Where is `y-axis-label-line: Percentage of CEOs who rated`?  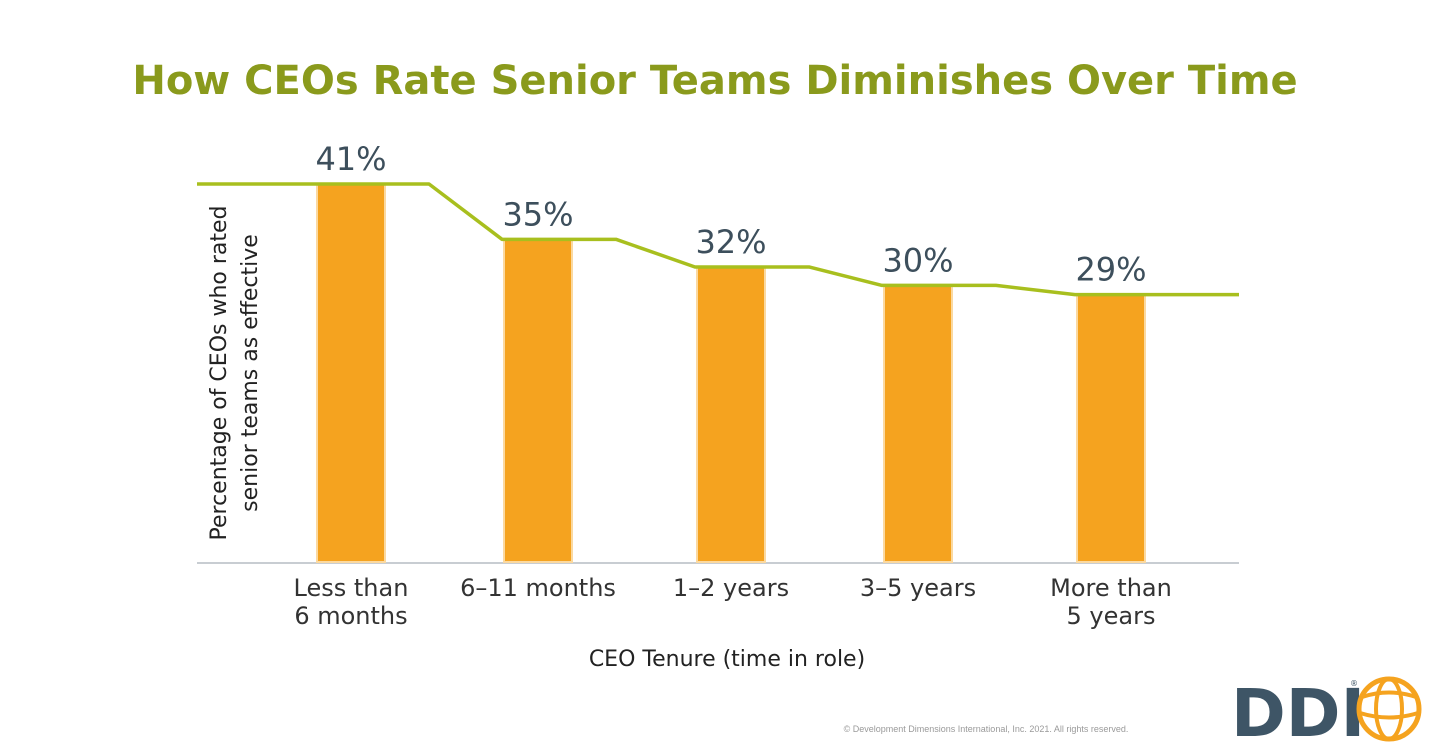 y-axis-label-line: Percentage of CEOs who rated is located at coordinates (219, 372).